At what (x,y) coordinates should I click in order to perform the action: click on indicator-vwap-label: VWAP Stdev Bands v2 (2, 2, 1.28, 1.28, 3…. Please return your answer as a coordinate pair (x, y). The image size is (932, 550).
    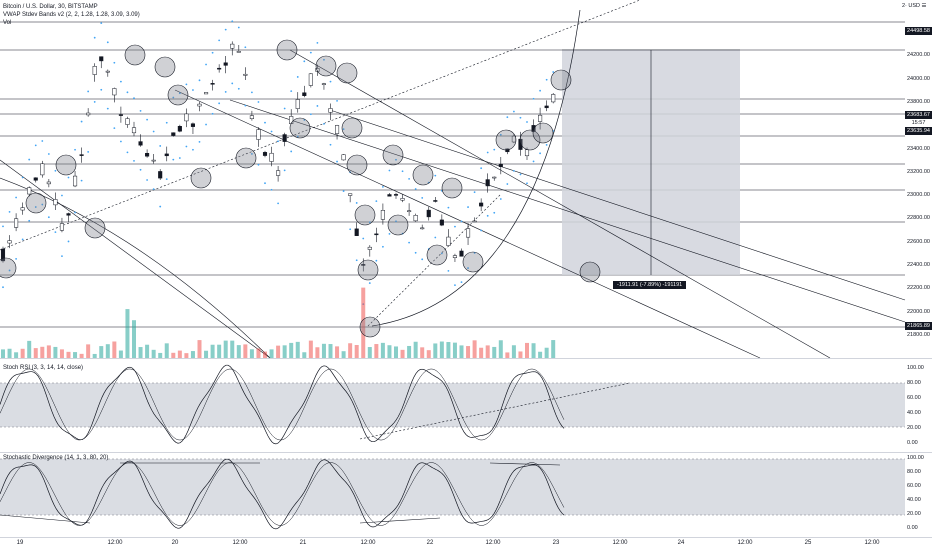
    Looking at the image, I should click on (71, 15).